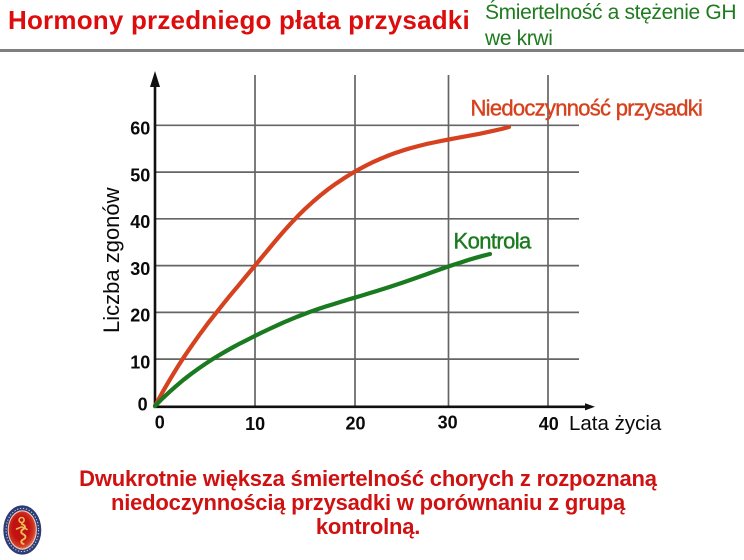 This screenshot has width=744, height=560. What do you see at coordinates (587, 108) in the screenshot?
I see `svg-text: Niedoczynność przysadki` at bounding box center [587, 108].